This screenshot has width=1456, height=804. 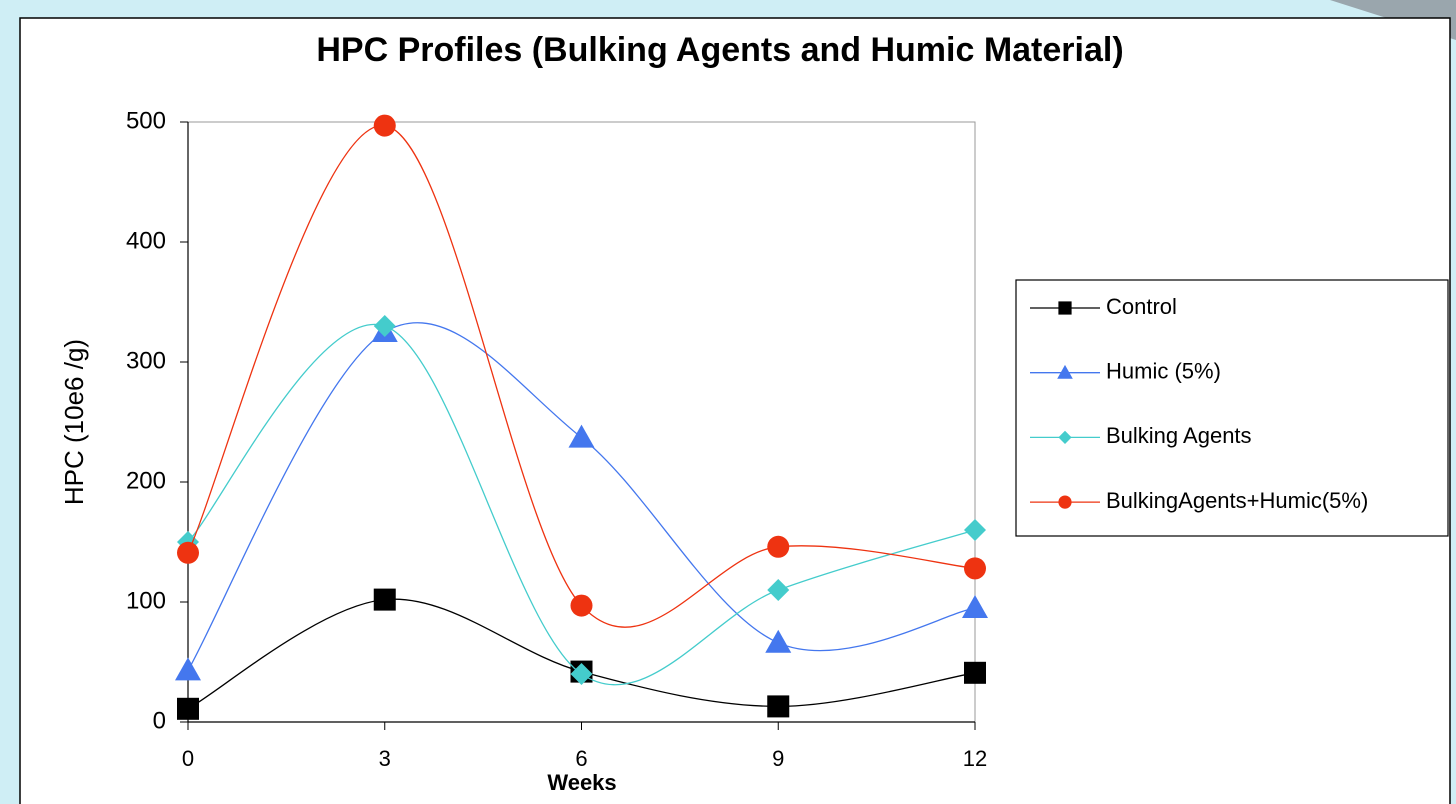 What do you see at coordinates (1237, 500) in the screenshot?
I see `legend-label: BulkingAgents+Humic(5%)` at bounding box center [1237, 500].